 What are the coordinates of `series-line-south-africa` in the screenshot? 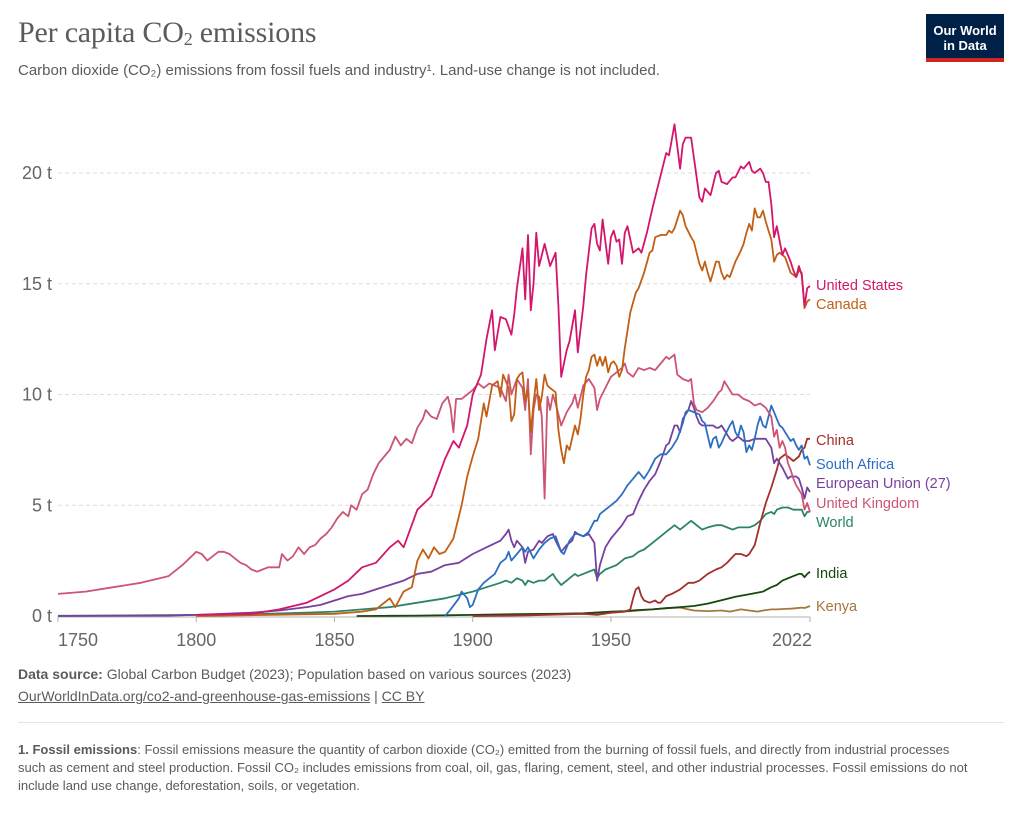 It's located at (627, 510).